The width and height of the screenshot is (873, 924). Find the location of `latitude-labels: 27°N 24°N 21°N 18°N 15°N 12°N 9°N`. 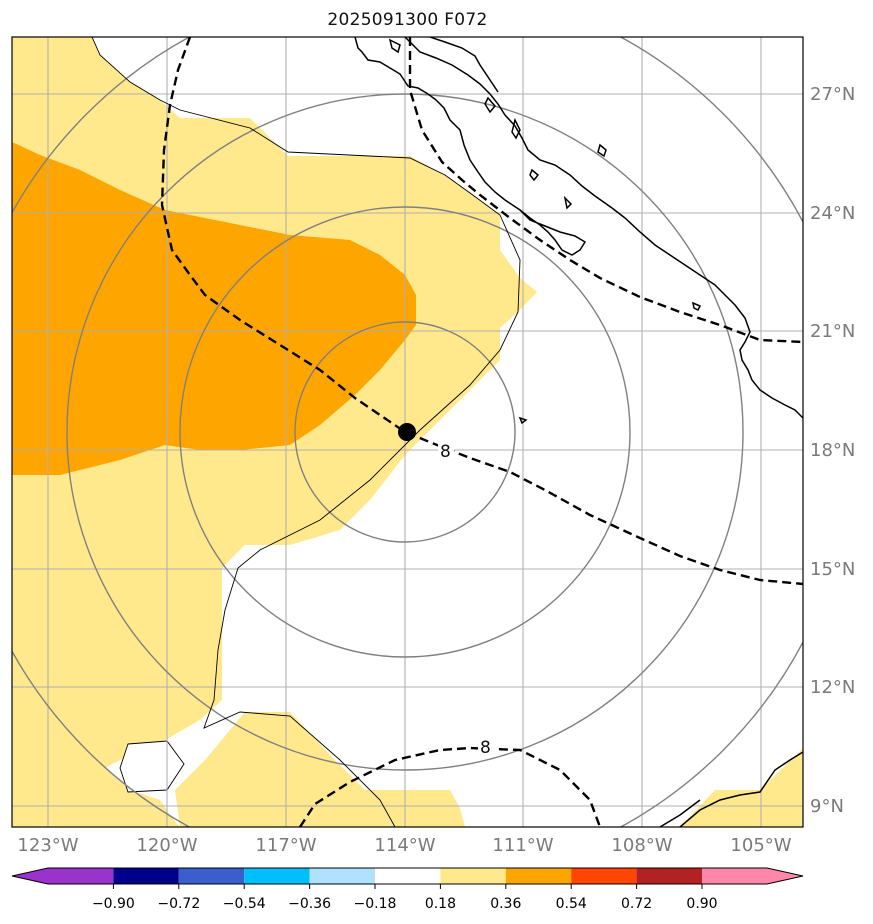

latitude-labels: 27°N 24°N 21°N 18°N 15°N 12°N 9°N is located at coordinates (832, 450).